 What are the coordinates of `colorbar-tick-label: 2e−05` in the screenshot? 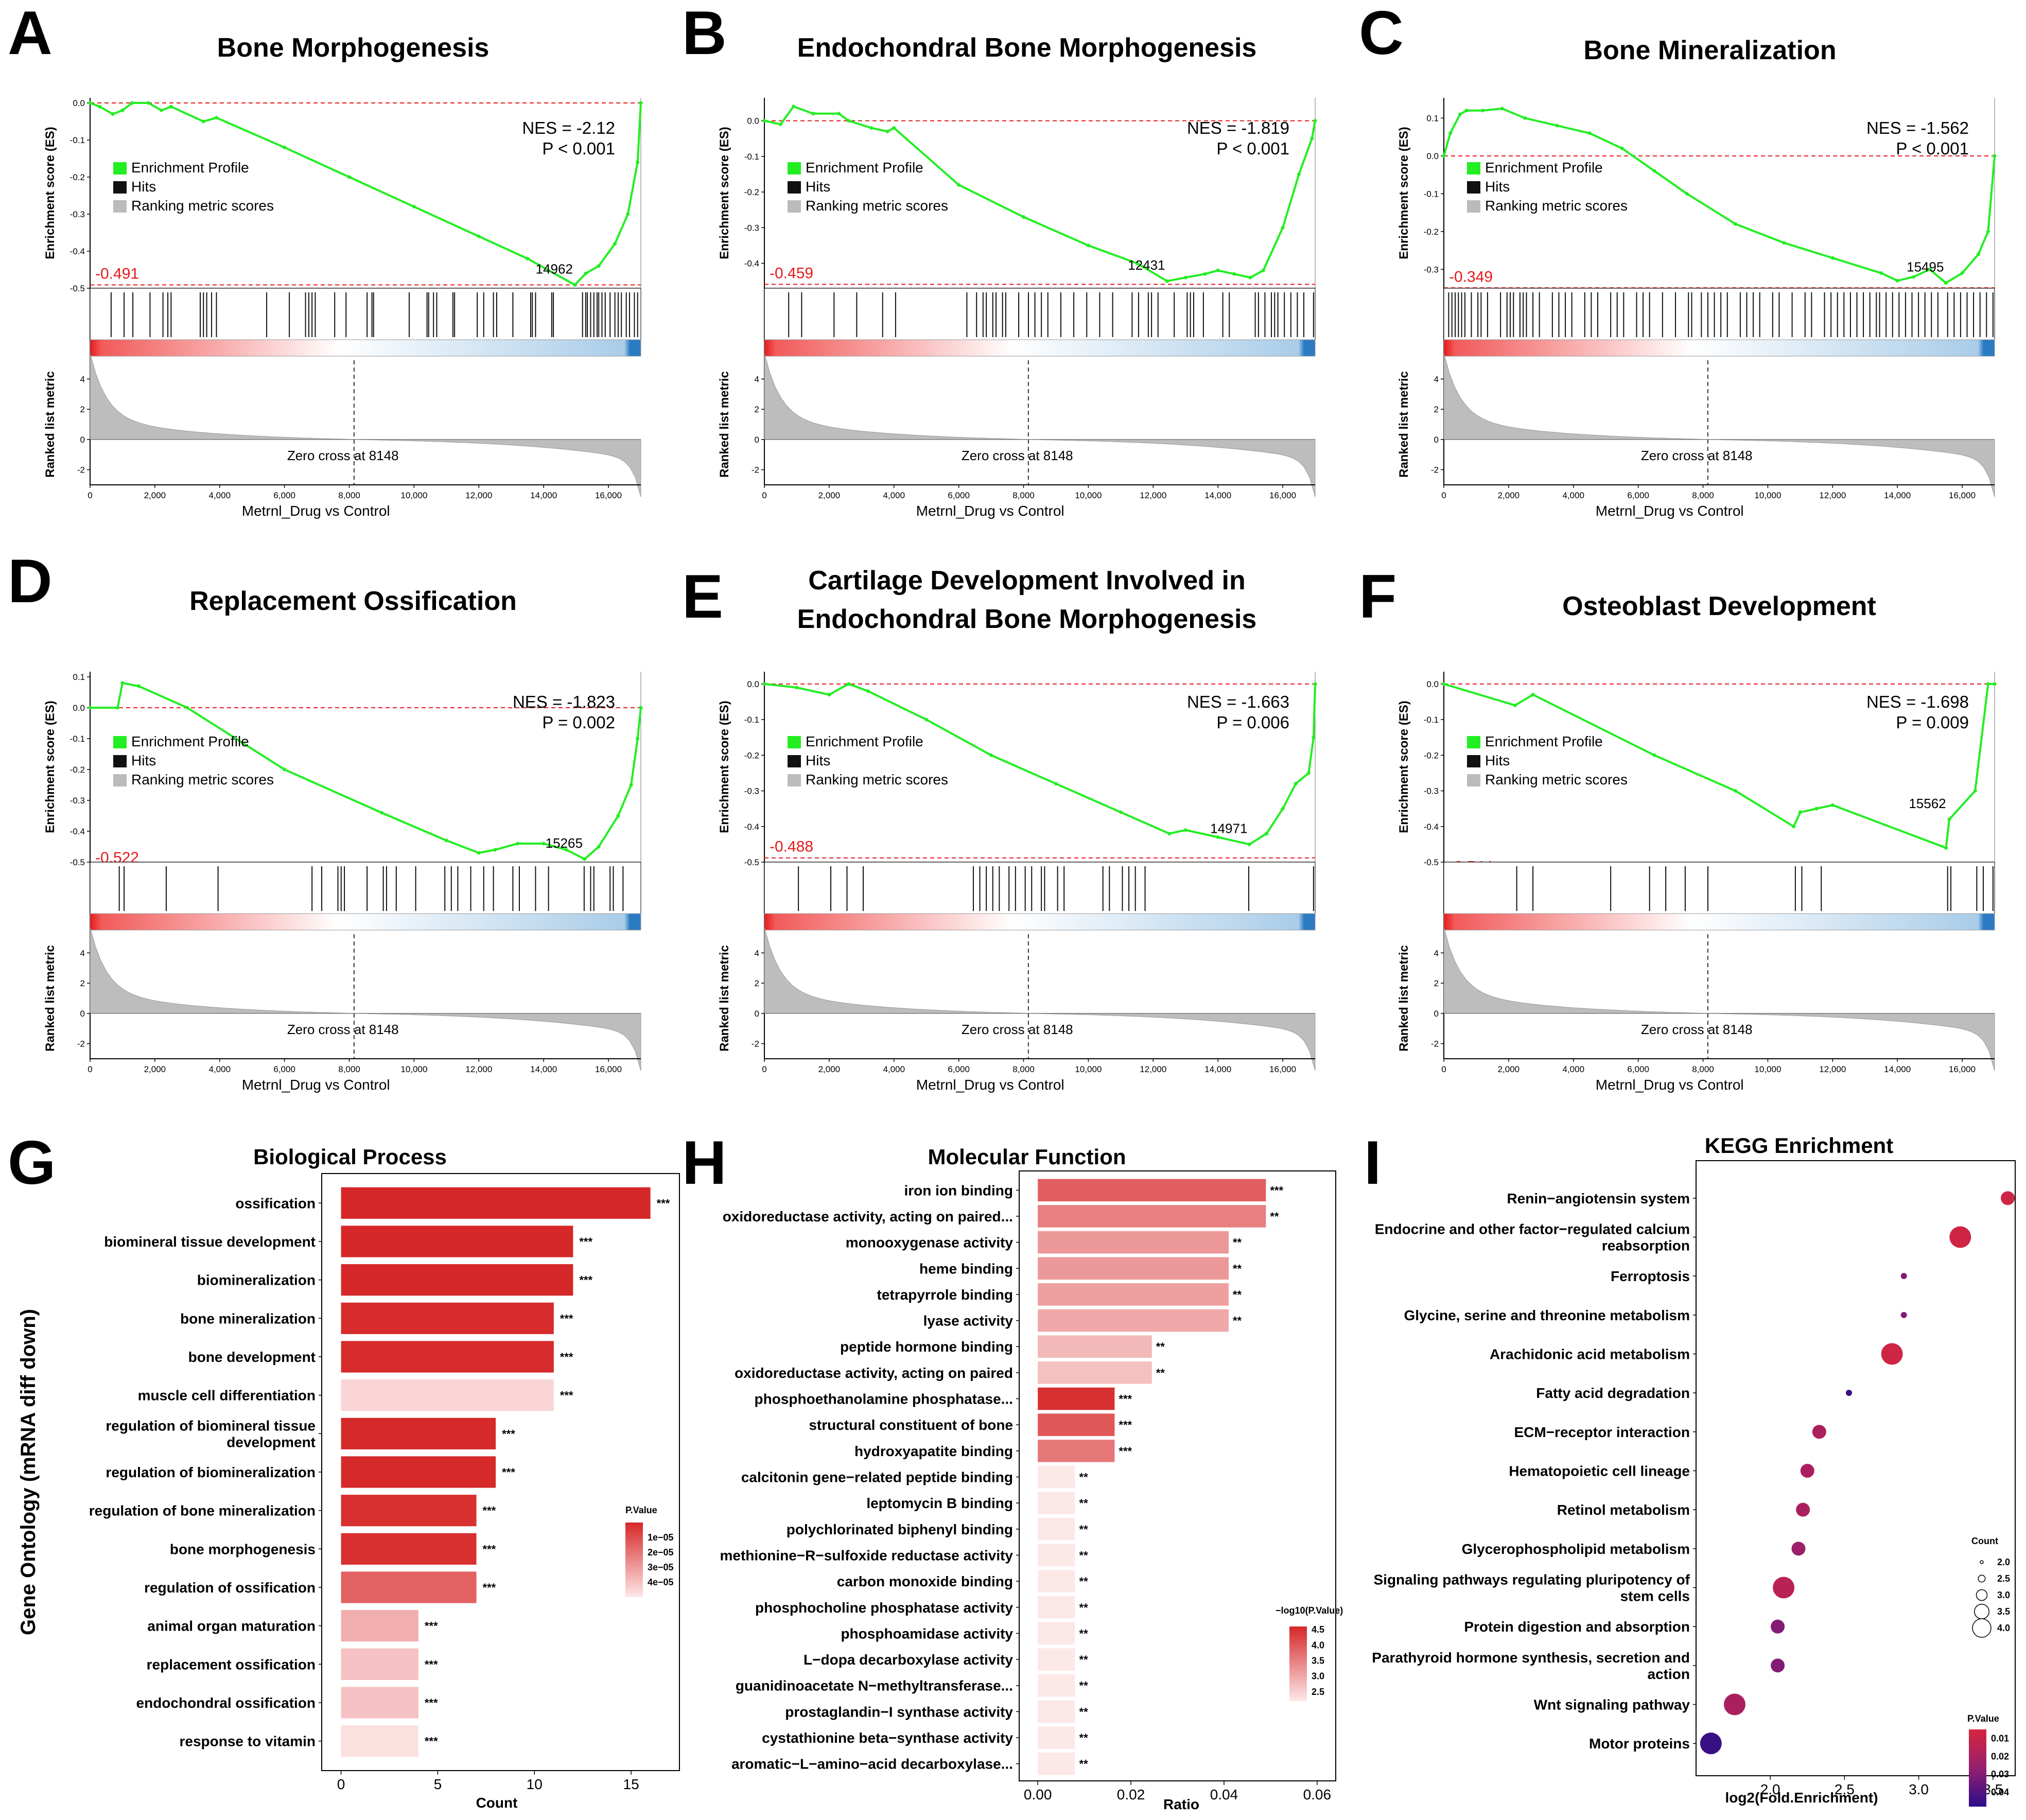 It's located at (661, 1552).